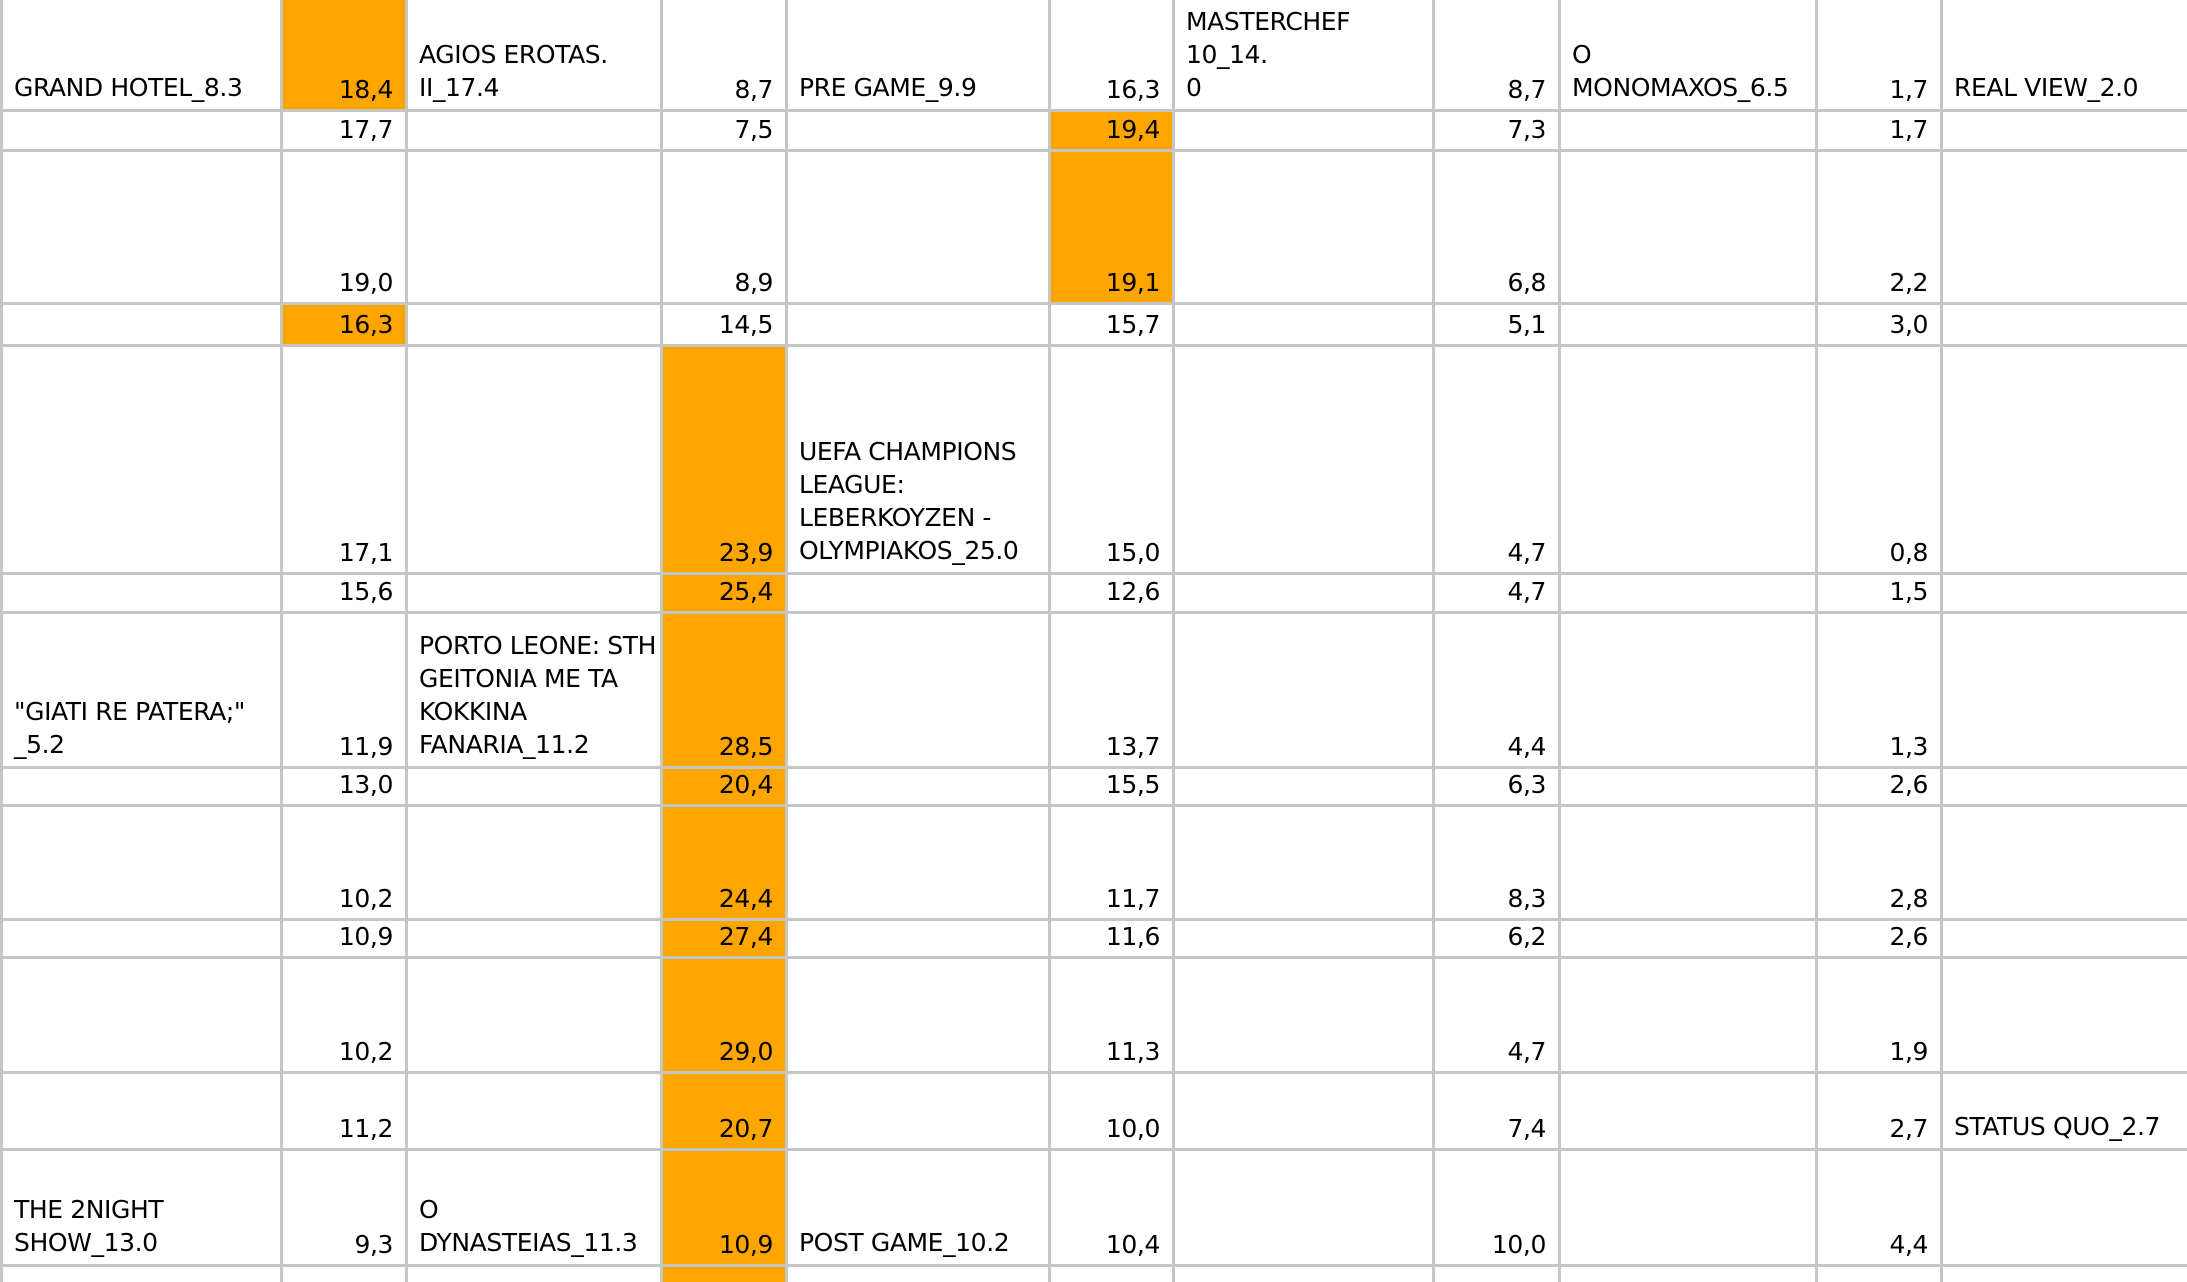 Image resolution: width=2187 pixels, height=1282 pixels. I want to click on program-cell: POST GAME_10.2, so click(919, 1209).